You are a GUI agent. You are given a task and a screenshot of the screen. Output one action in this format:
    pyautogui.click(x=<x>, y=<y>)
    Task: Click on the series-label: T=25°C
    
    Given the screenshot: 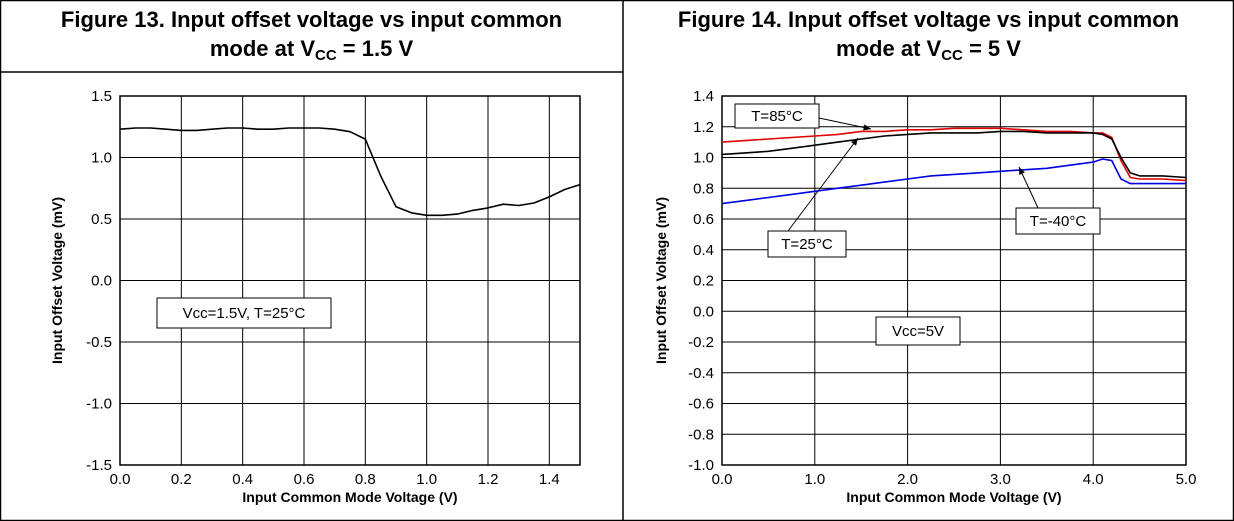 What is the action you would take?
    pyautogui.click(x=807, y=244)
    